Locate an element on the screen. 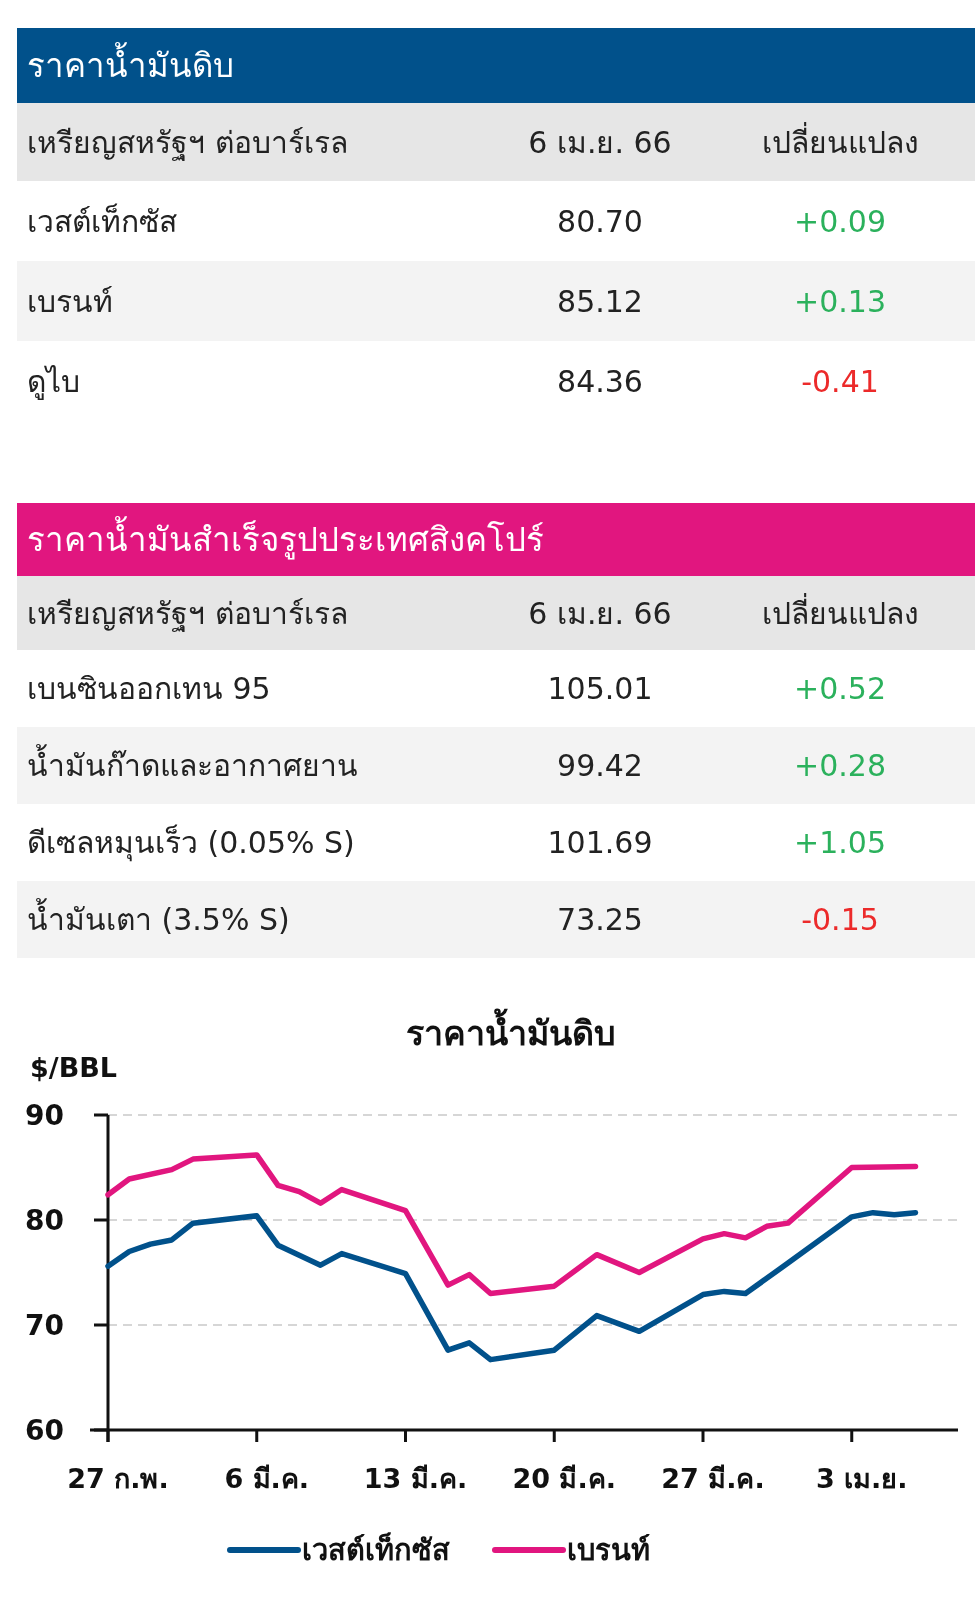  data-label: 80.70 is located at coordinates (600, 221).